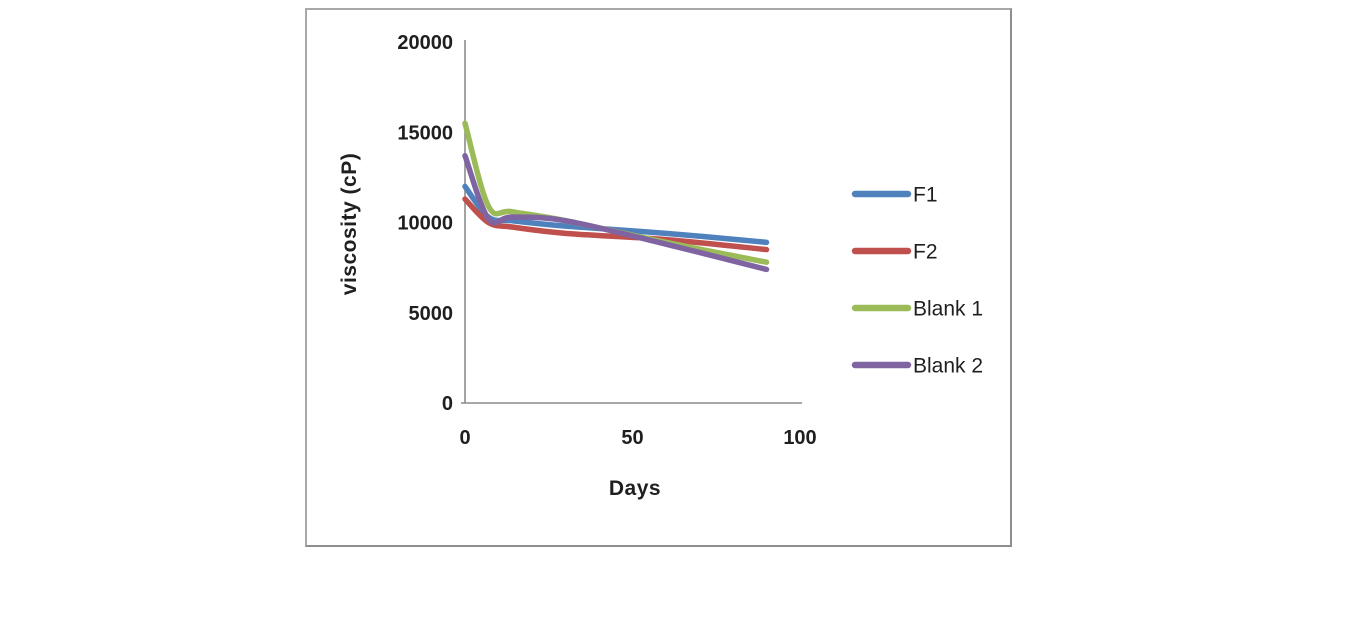 This screenshot has width=1350, height=629. What do you see at coordinates (349, 224) in the screenshot?
I see `y-axis-title: viscosity (cP)` at bounding box center [349, 224].